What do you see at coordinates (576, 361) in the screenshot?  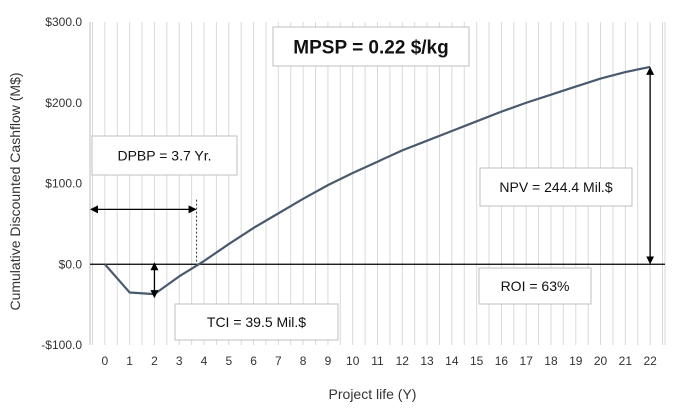 I see `x-tick-label: 19` at bounding box center [576, 361].